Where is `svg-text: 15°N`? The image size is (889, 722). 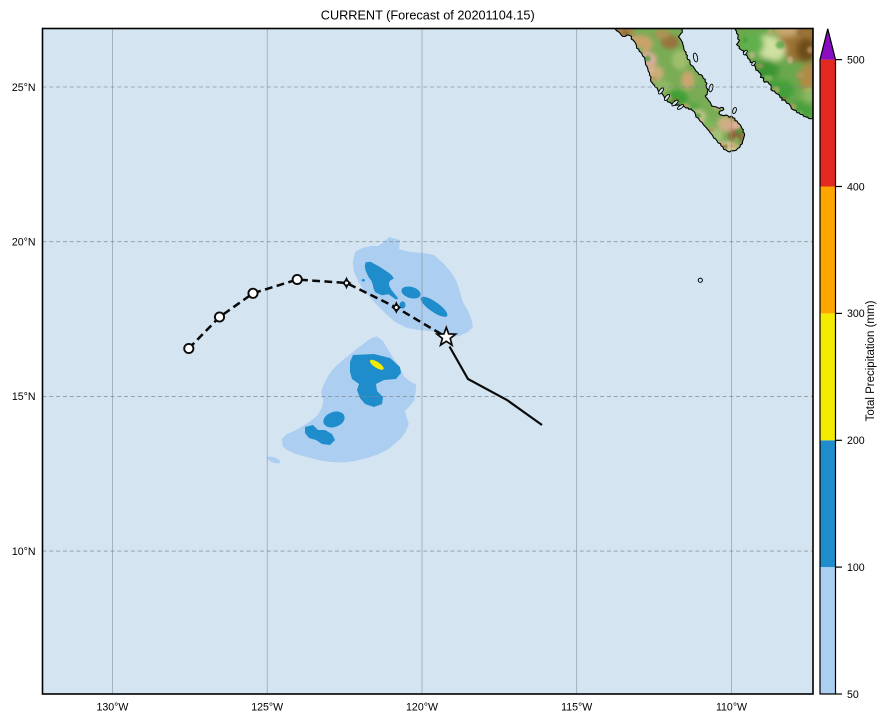 svg-text: 15°N is located at coordinates (24, 397).